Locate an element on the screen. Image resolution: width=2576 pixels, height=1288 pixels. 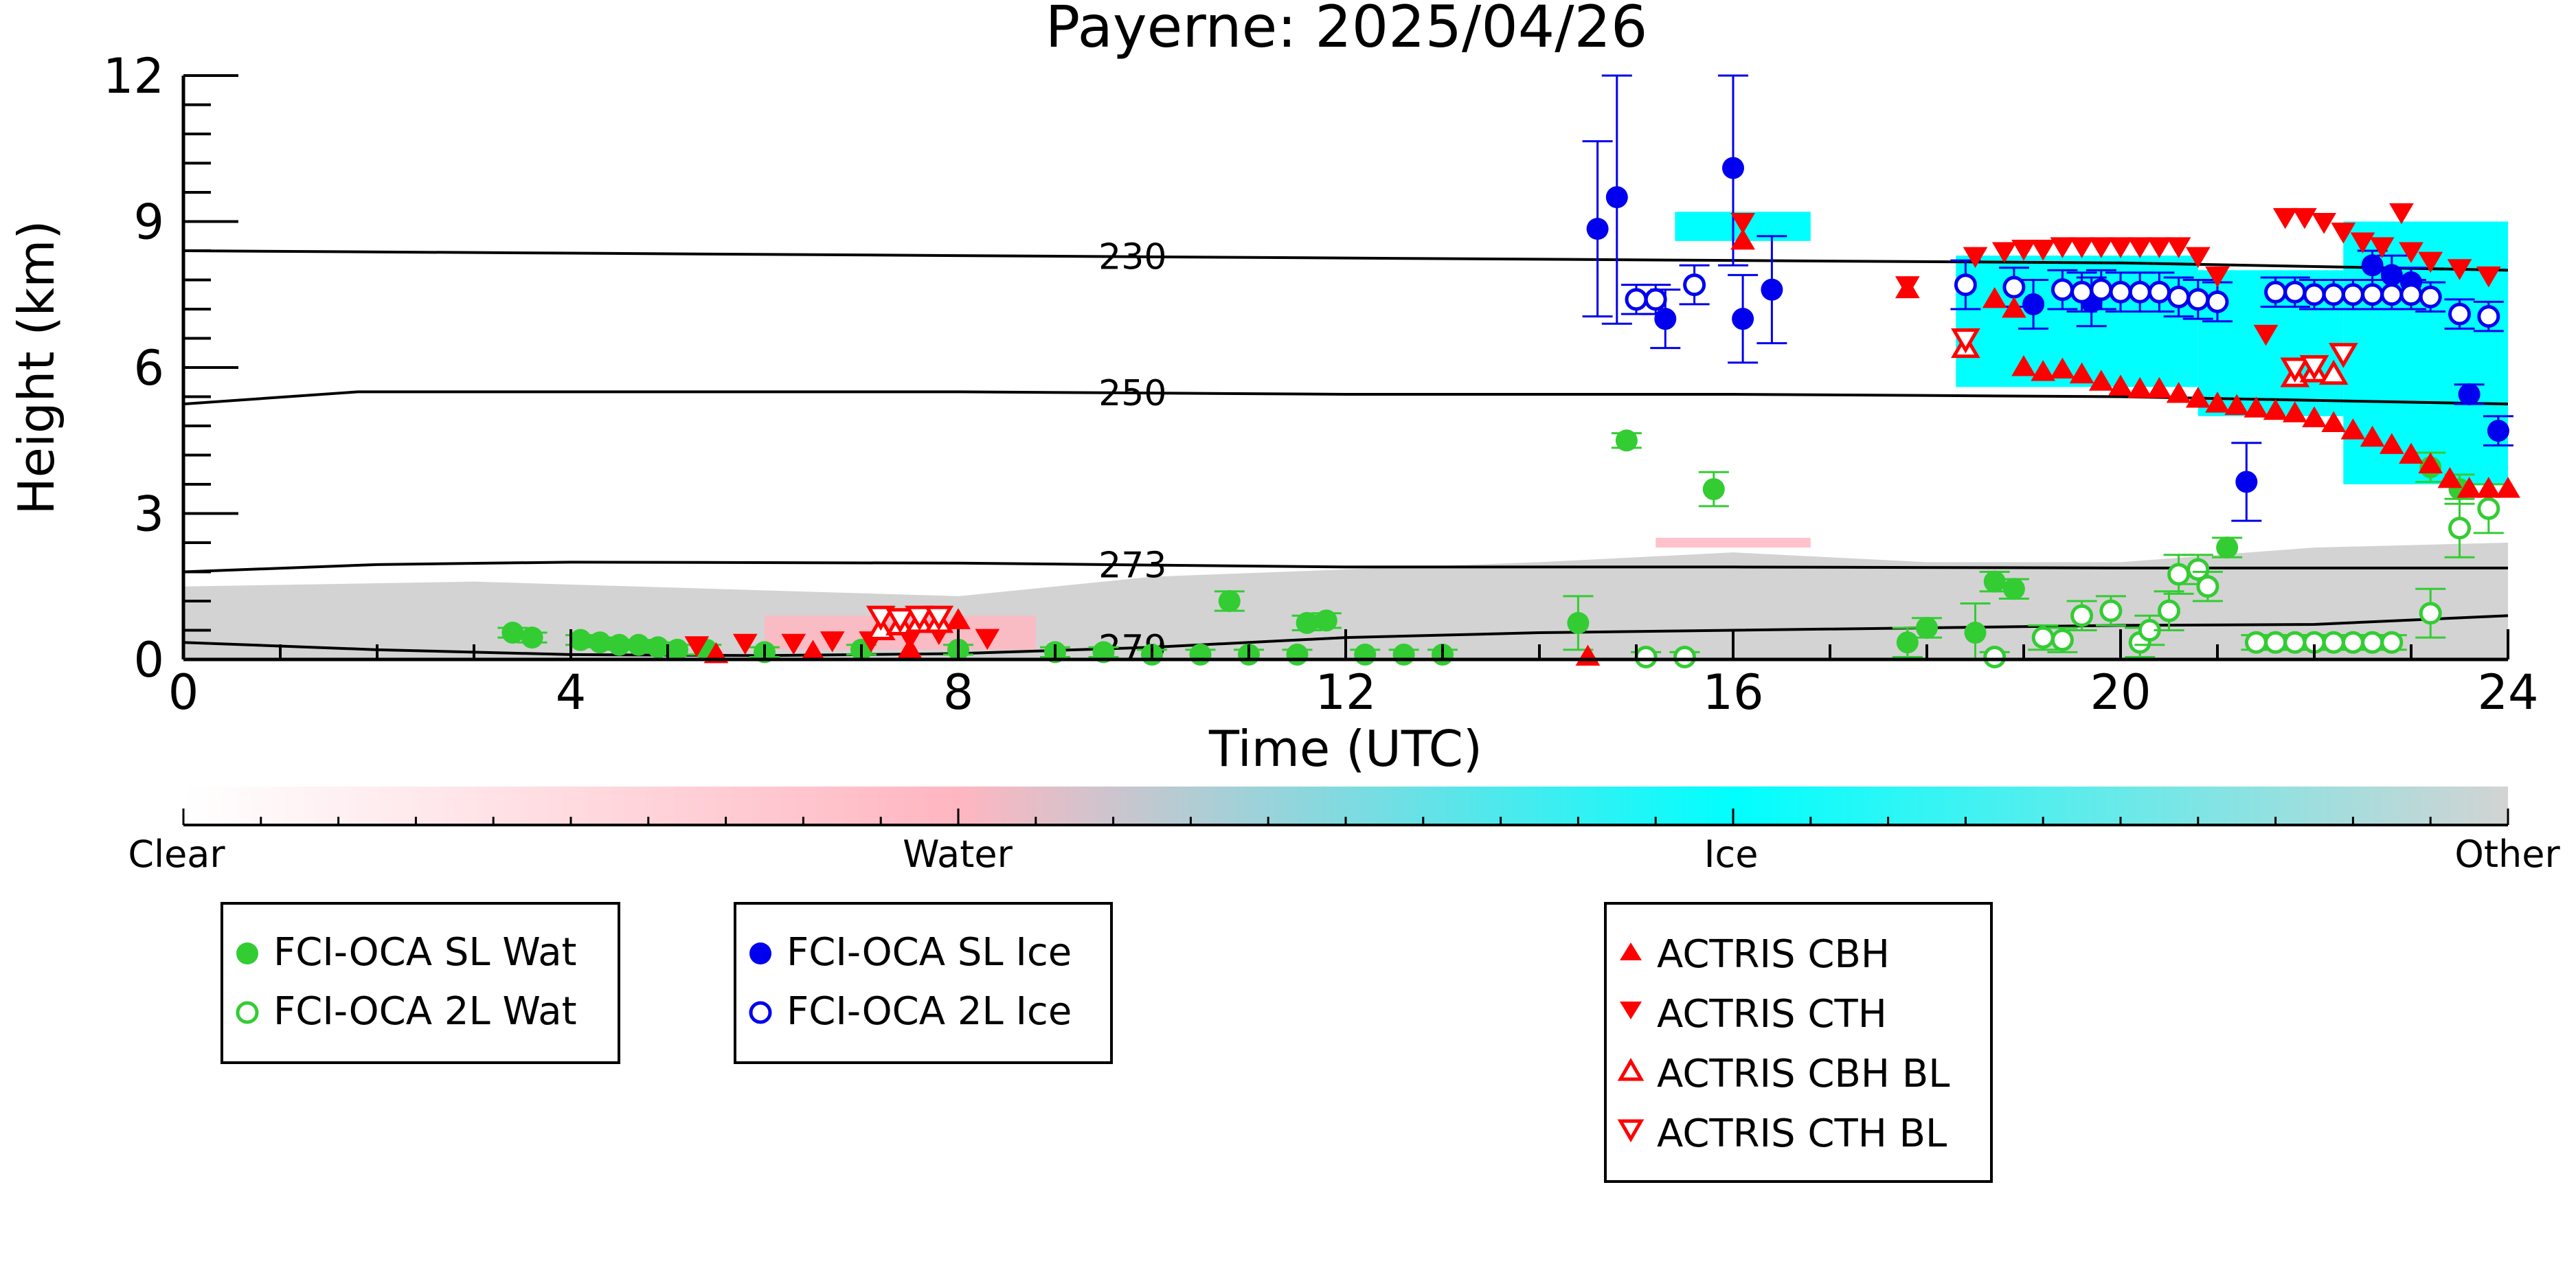
chart-title: Payerne: 2025/04/26 is located at coordinates (1347, 30).